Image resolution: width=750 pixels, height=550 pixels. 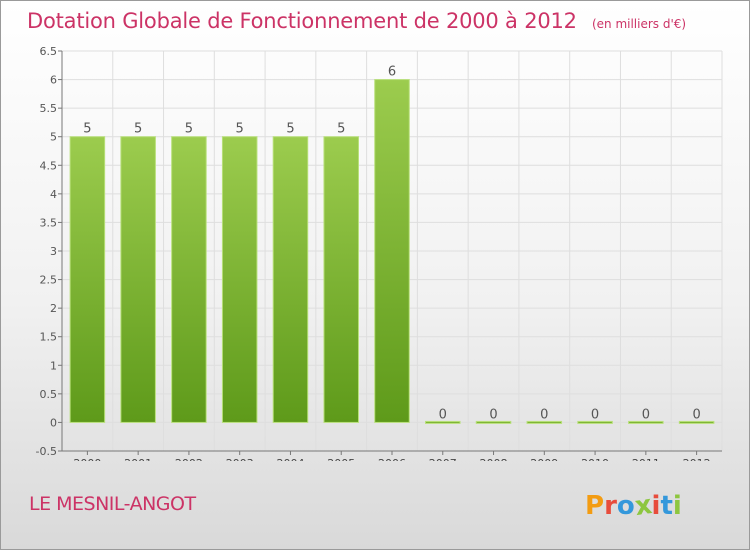 I want to click on y-tick-label: 6.5, so click(x=49, y=51).